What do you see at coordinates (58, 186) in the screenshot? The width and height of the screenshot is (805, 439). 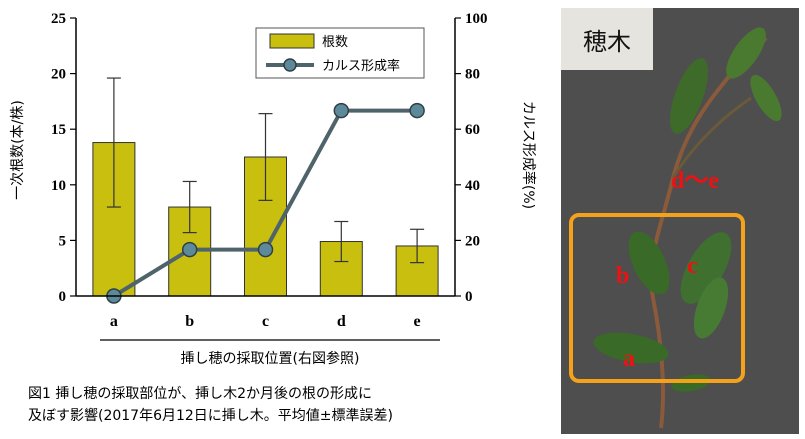 I see `y-tick-label: 10` at bounding box center [58, 186].